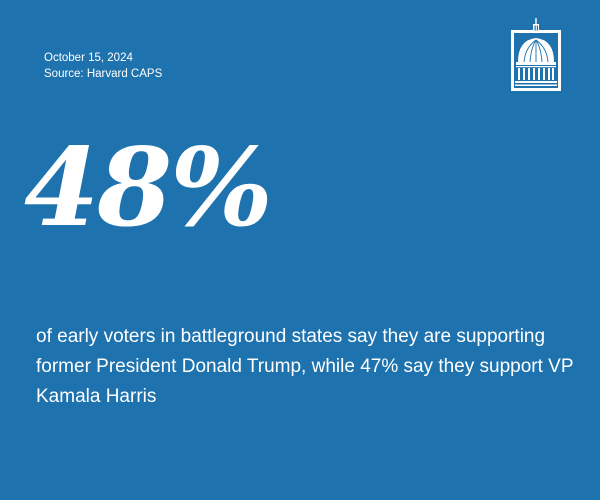  What do you see at coordinates (103, 66) in the screenshot?
I see `meta-block: October 15, 2024 Source: Harvard CAPS` at bounding box center [103, 66].